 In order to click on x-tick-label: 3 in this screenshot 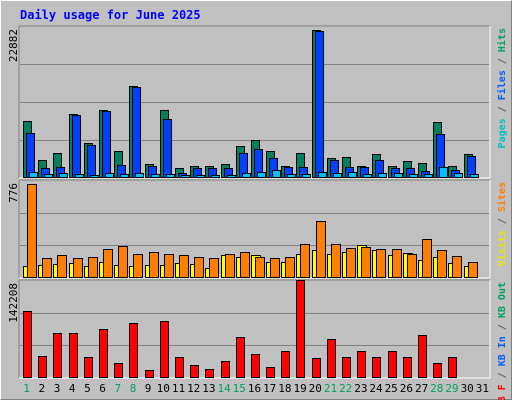, I will do `click(57, 388)`.